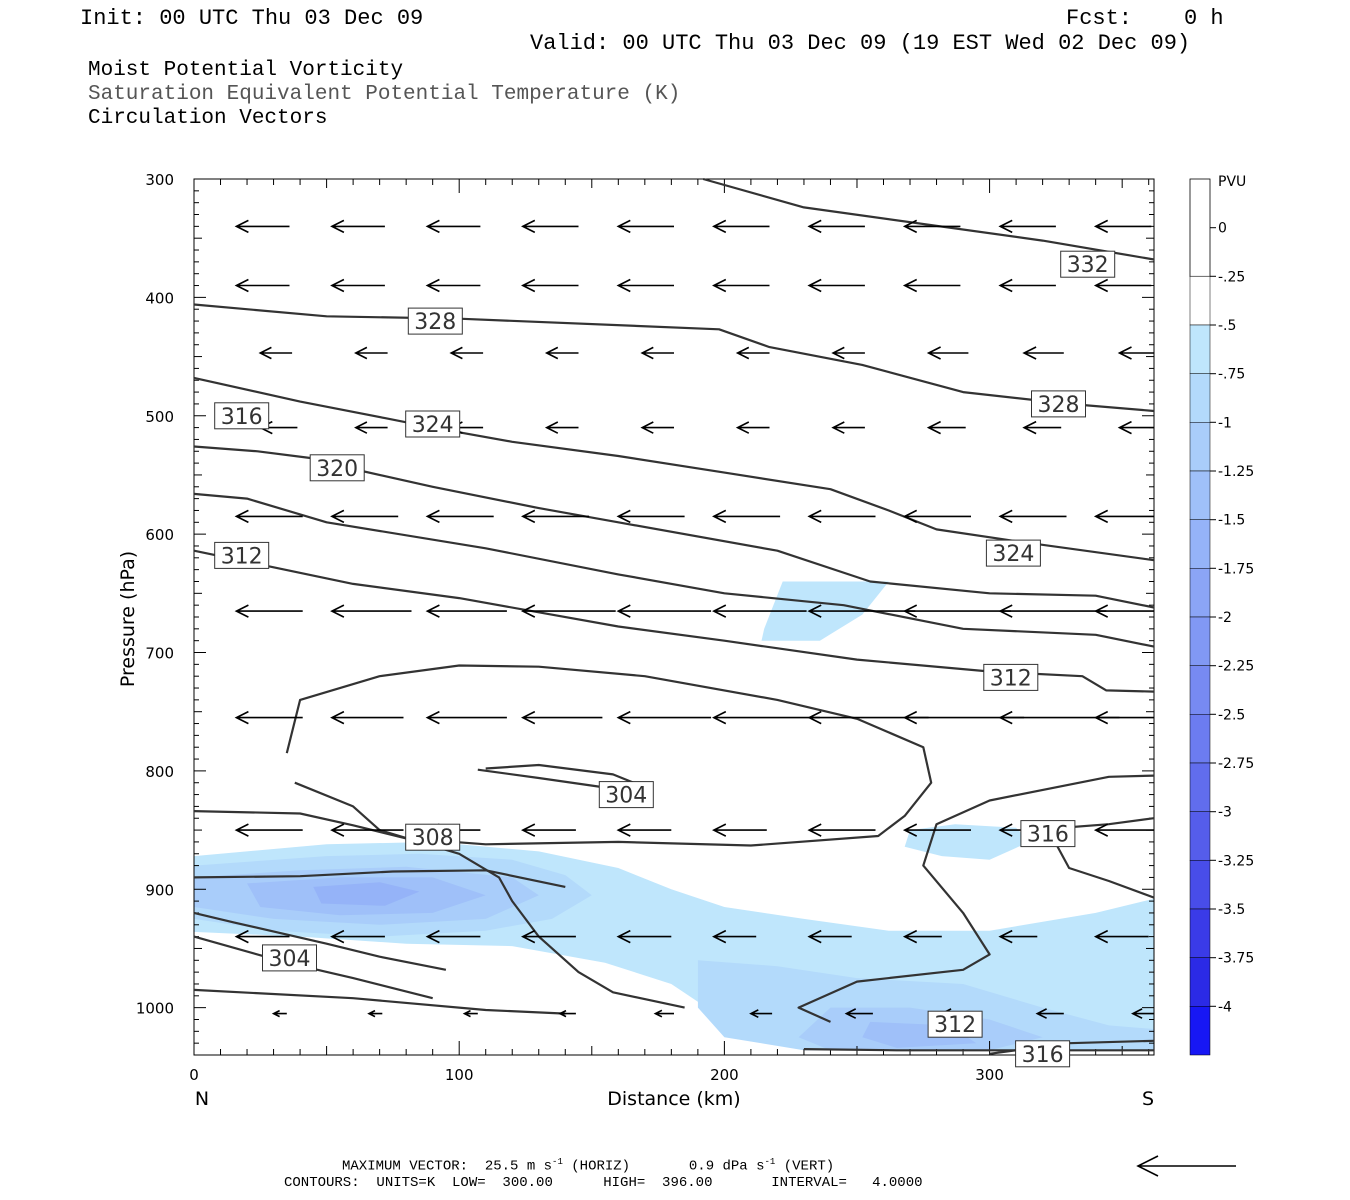 The width and height of the screenshot is (1350, 1200). What do you see at coordinates (155, 594) in the screenshot?
I see `y-tick-labels: 300 400 500 600 700 800 900 1000` at bounding box center [155, 594].